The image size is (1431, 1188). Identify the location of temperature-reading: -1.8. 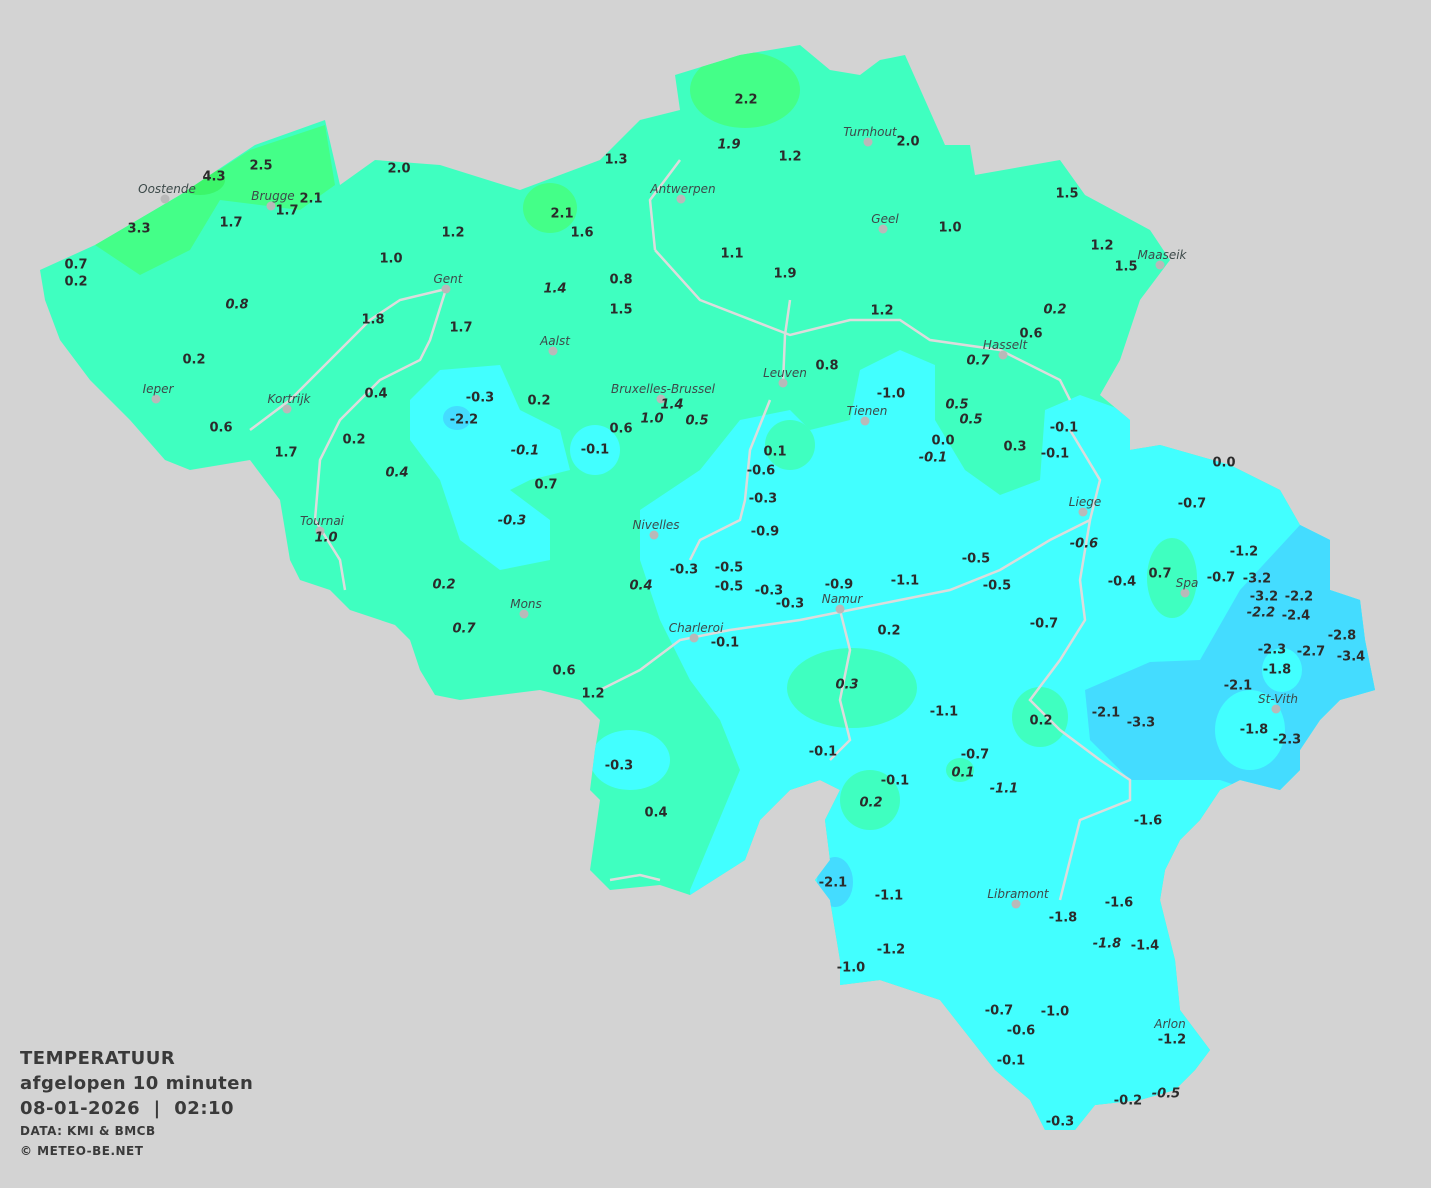
(1063, 918).